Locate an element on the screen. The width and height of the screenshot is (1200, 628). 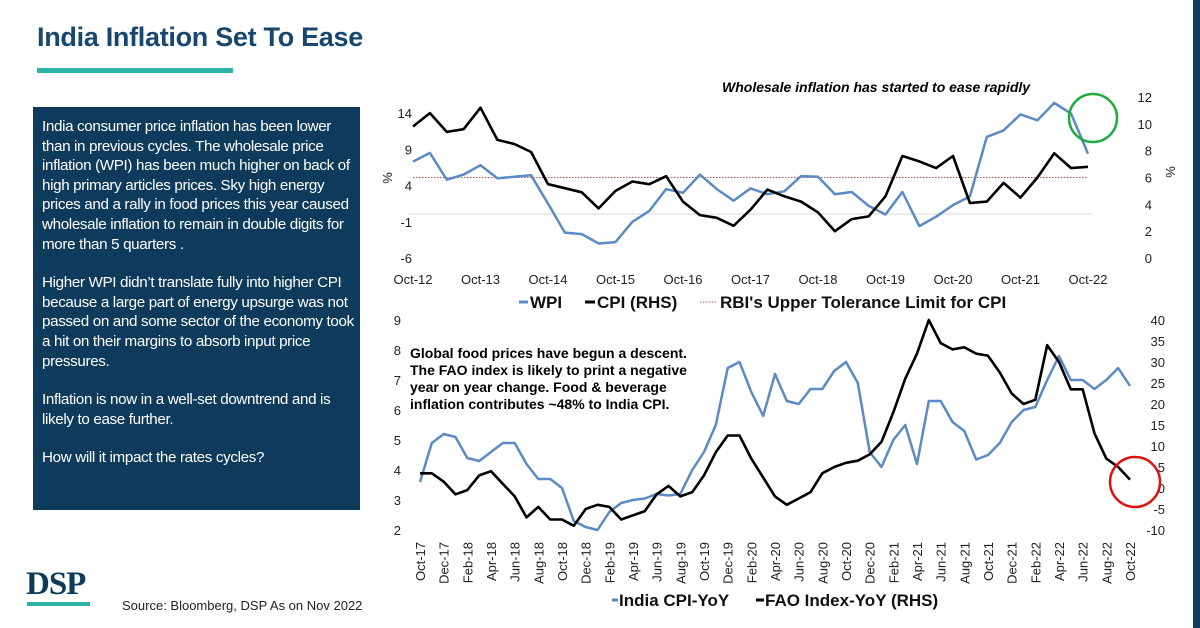
right-axis-tick-label: 40 is located at coordinates (1158, 320).